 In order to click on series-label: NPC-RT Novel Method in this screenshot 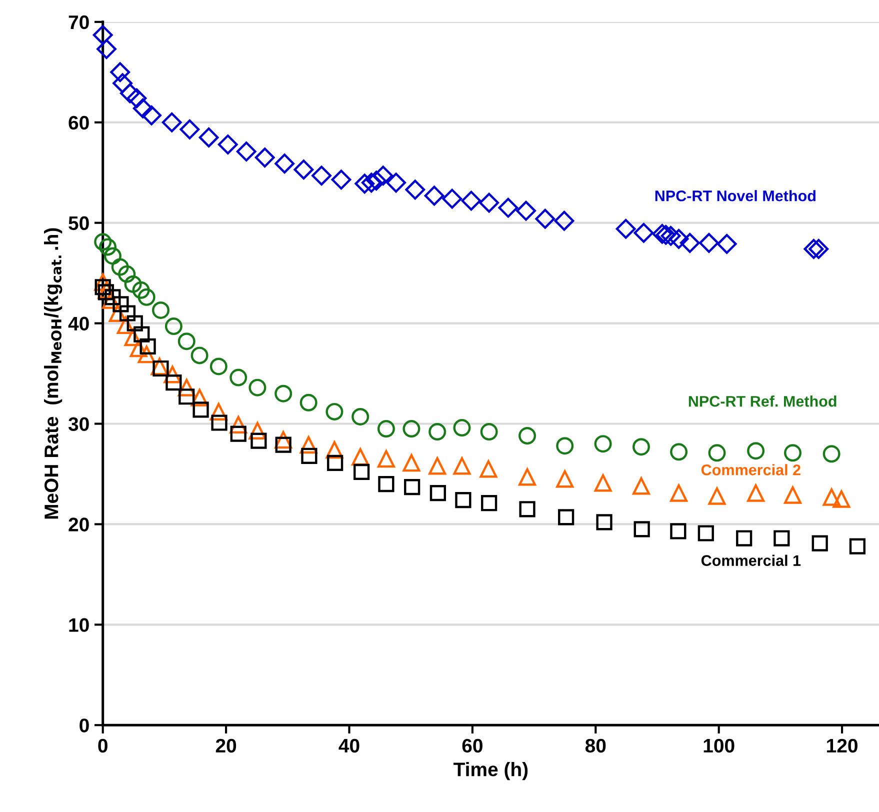, I will do `click(735, 196)`.